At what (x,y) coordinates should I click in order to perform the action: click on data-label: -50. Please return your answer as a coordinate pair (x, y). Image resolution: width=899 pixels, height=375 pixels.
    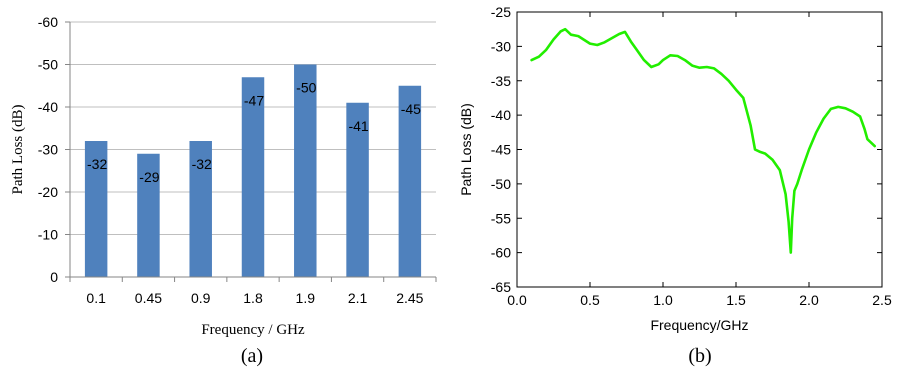
    Looking at the image, I should click on (306, 88).